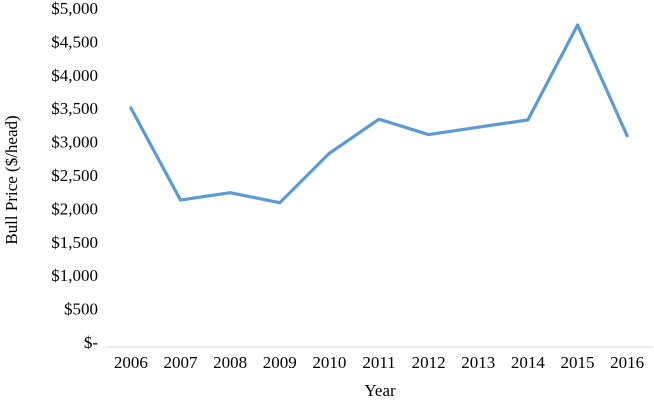  What do you see at coordinates (74, 242) in the screenshot?
I see `y-tick-label: $1,500` at bounding box center [74, 242].